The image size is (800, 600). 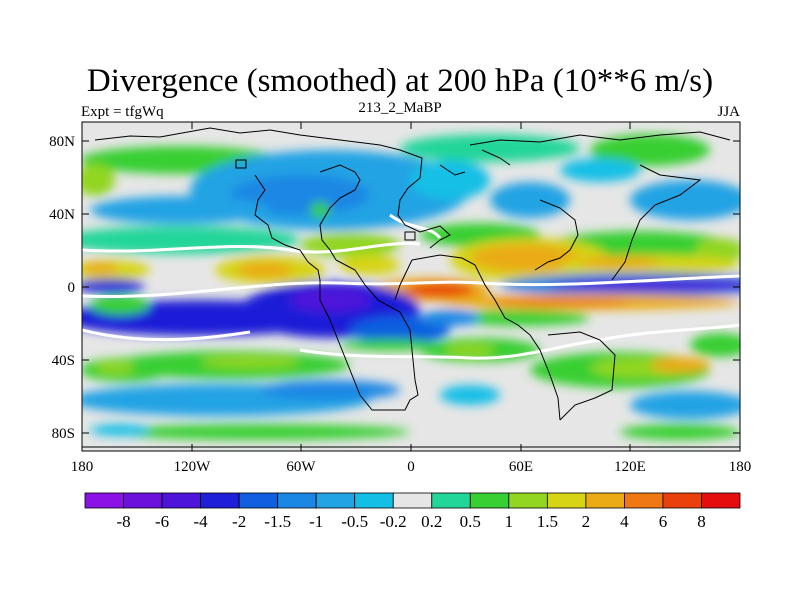 I want to click on colorbar-label: -1, so click(x=316, y=521).